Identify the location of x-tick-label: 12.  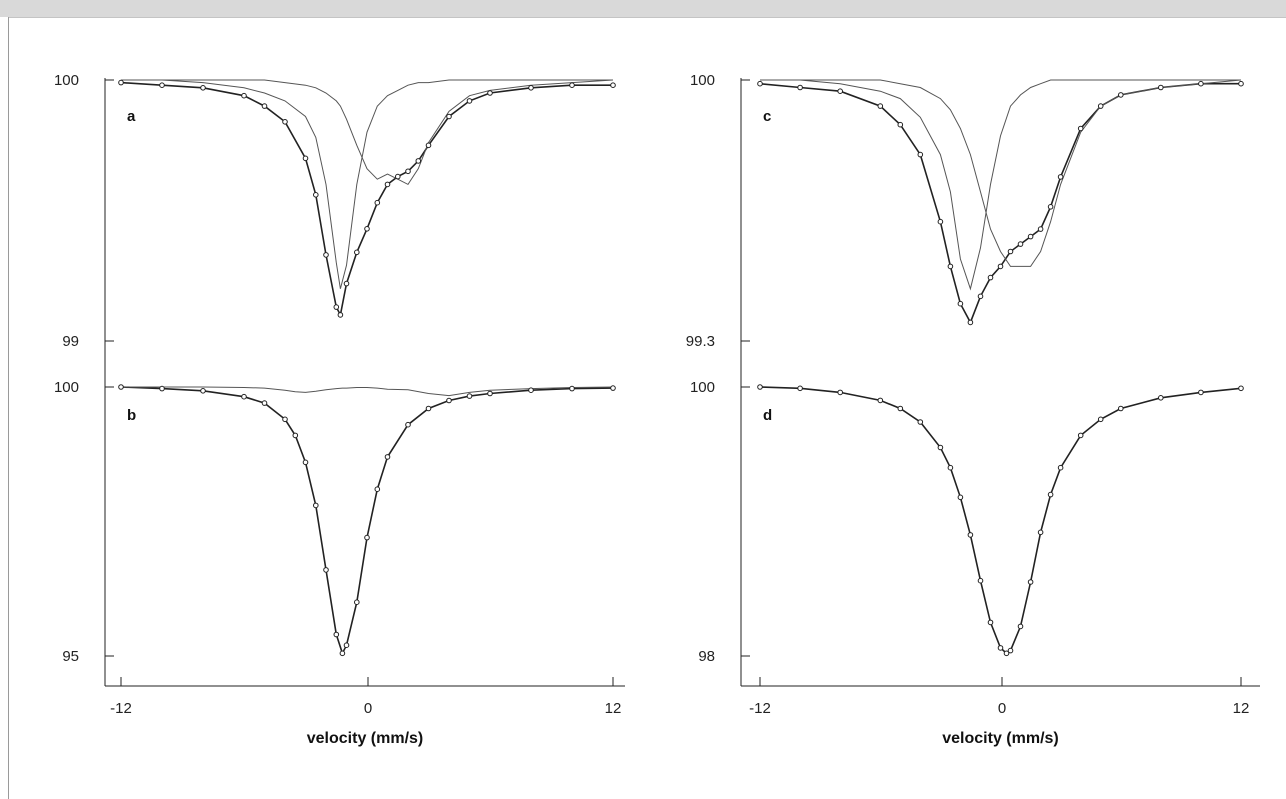
(1241, 708).